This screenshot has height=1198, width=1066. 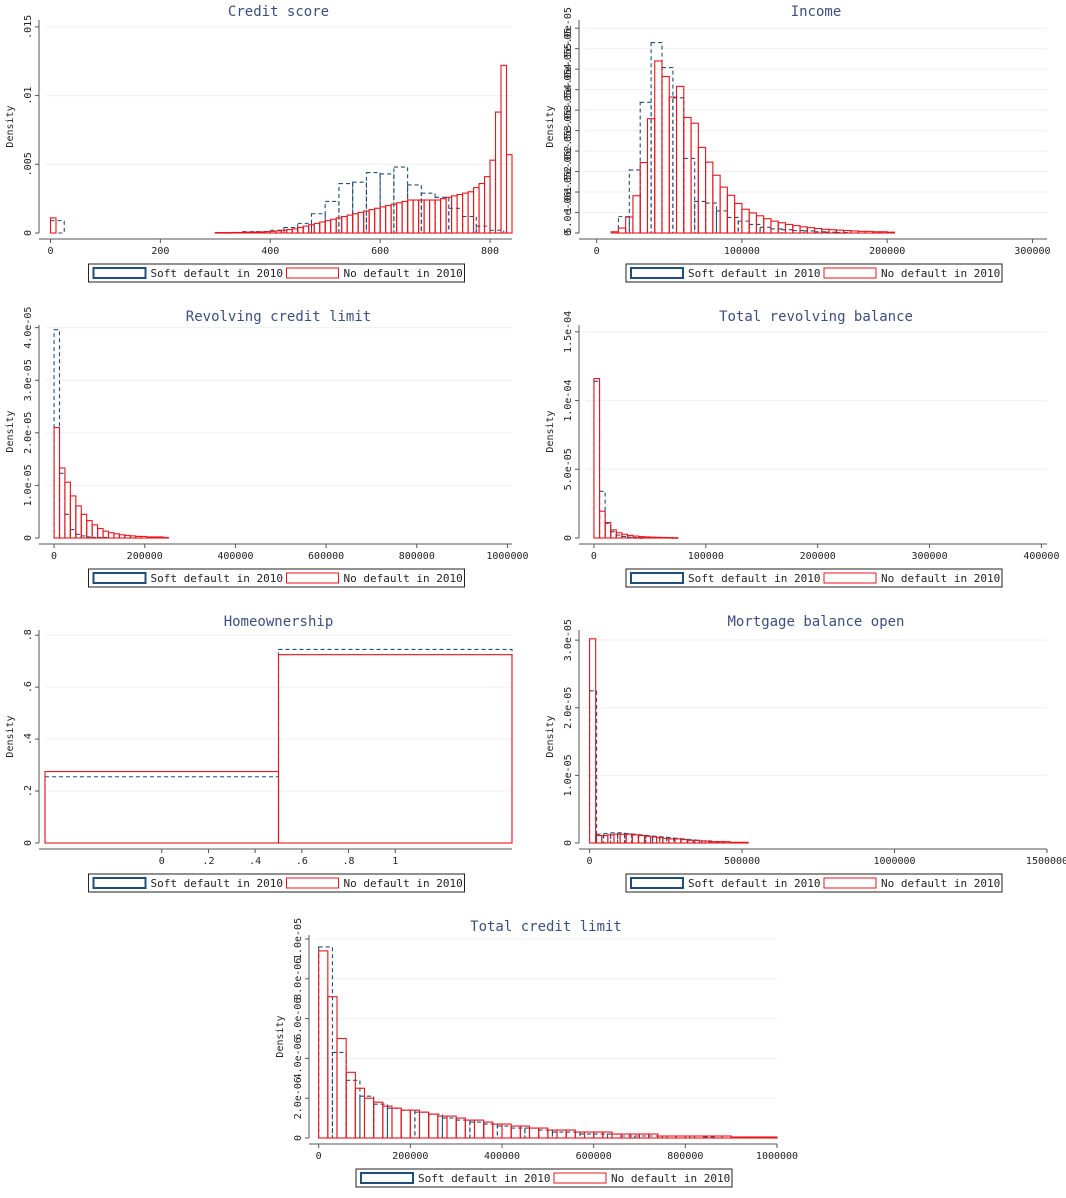 I want to click on x-tick-label: 1, so click(x=395, y=861).